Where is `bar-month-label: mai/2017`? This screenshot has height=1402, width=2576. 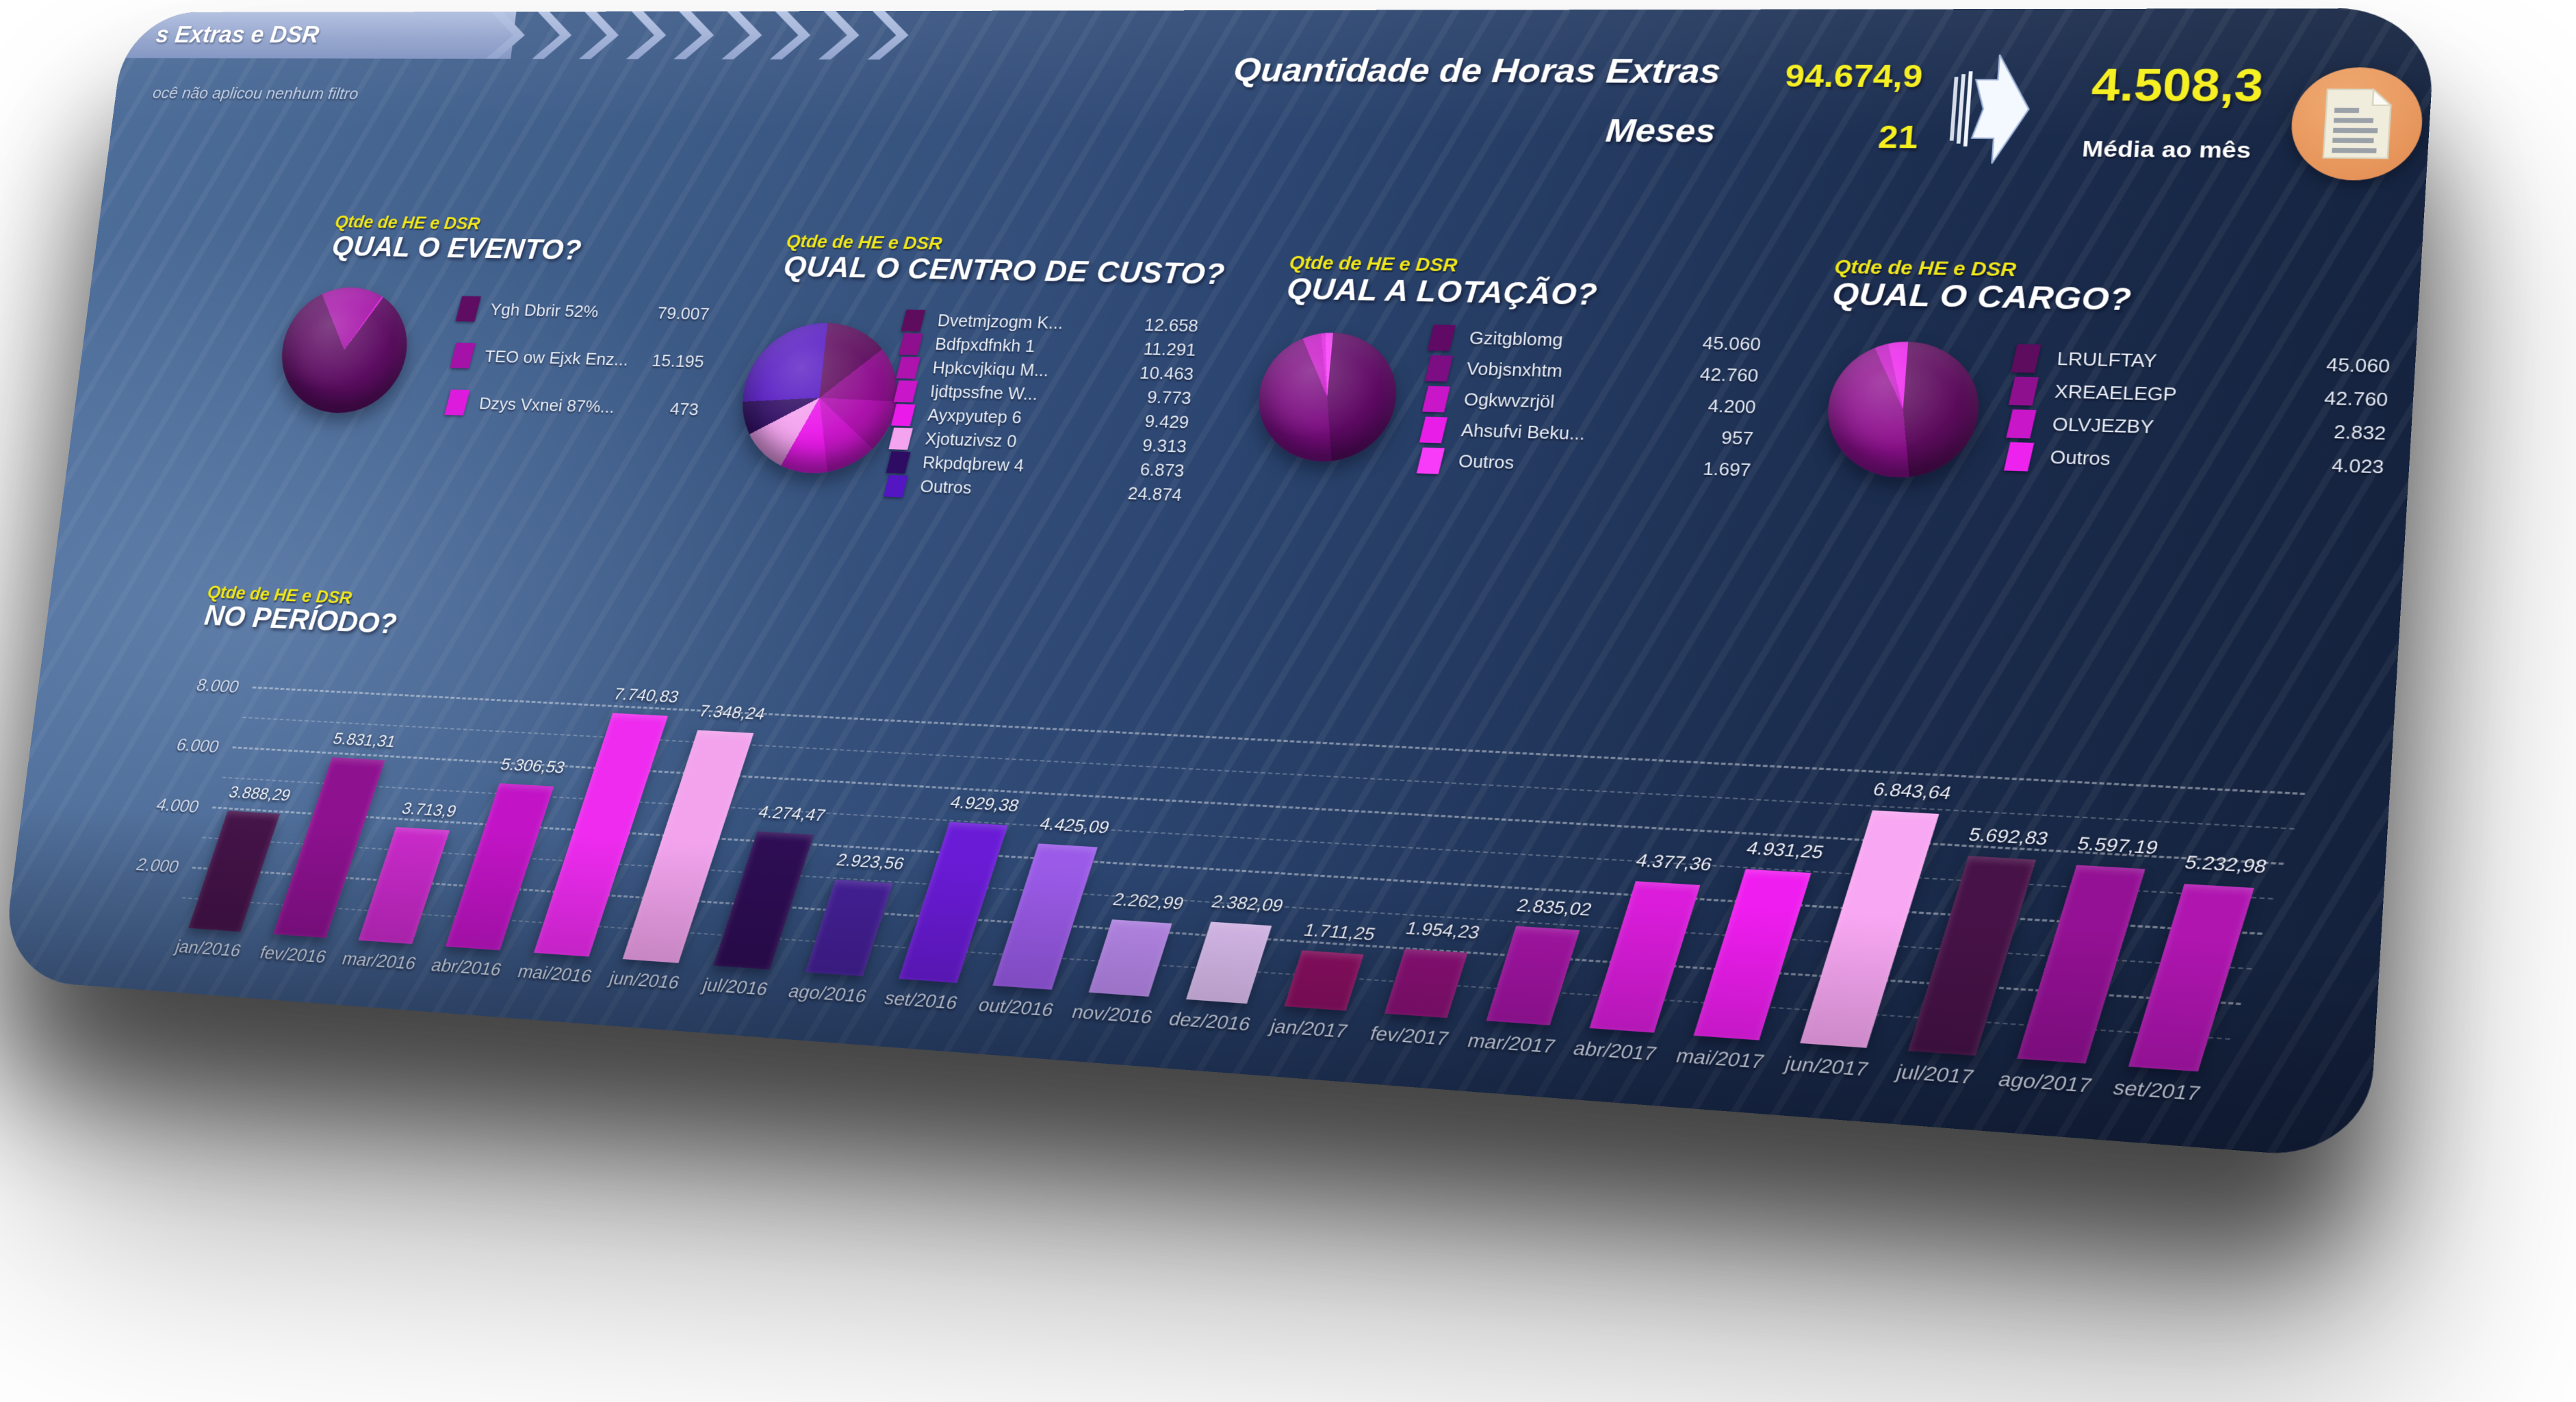 bar-month-label: mai/2017 is located at coordinates (1720, 1059).